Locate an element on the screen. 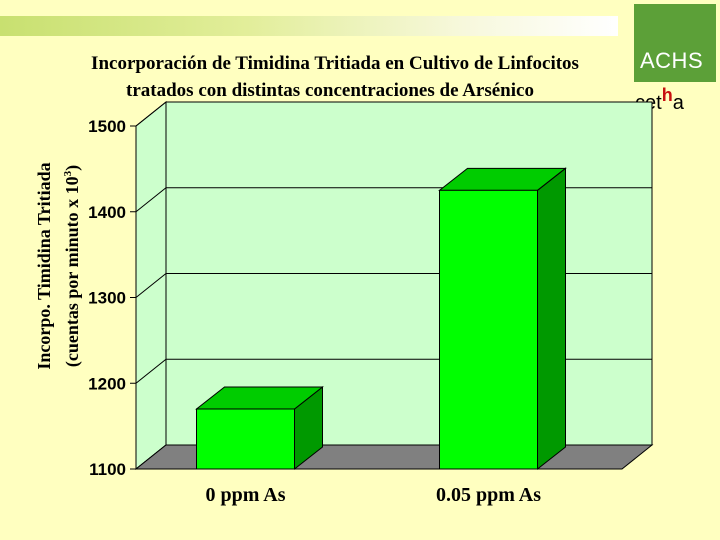 This screenshot has width=720, height=540. bar-side is located at coordinates (551, 319).